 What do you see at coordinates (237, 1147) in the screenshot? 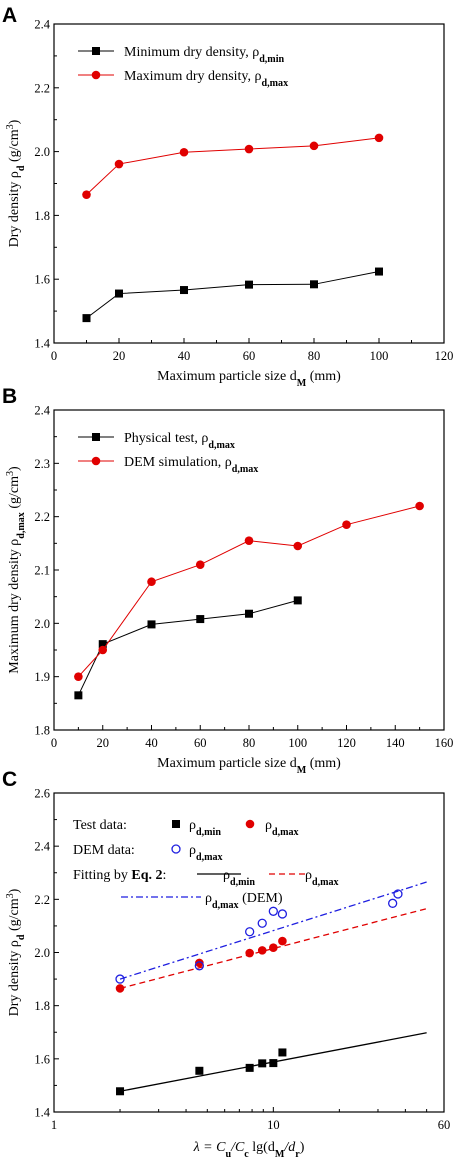
I see `x-axis-label-part: /C` at bounding box center [237, 1147].